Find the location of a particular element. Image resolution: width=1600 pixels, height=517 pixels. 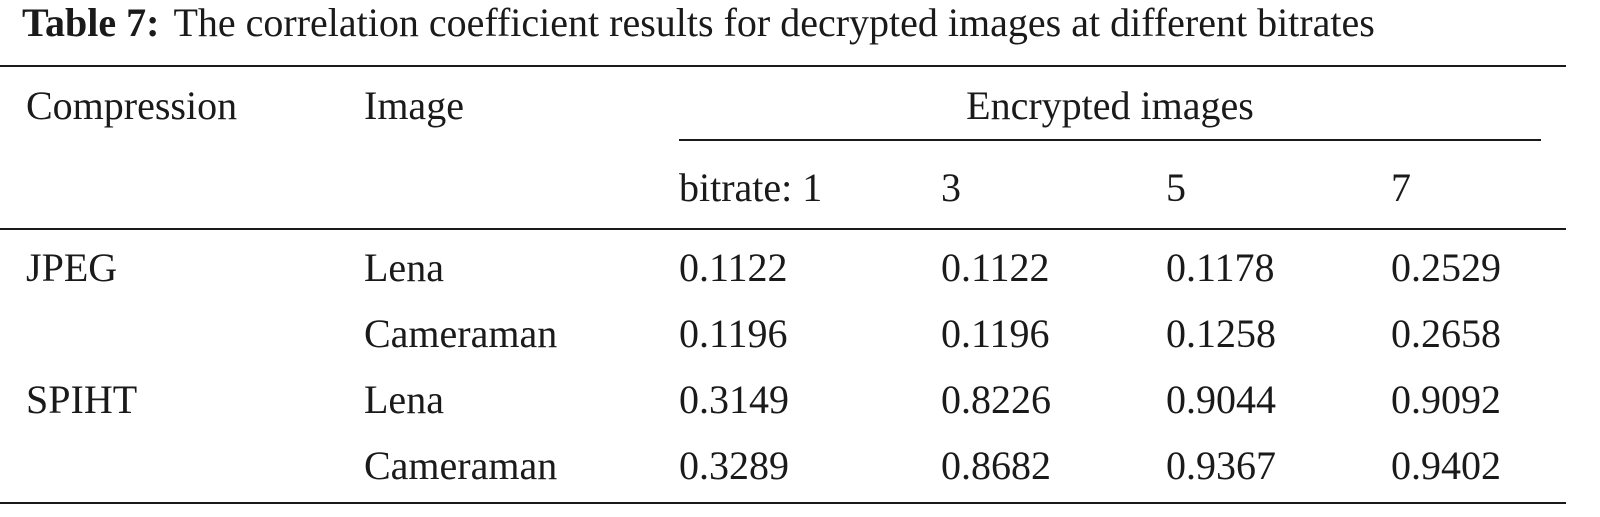

row-1-bitrate-7: 0.2529 is located at coordinates (1446, 267).